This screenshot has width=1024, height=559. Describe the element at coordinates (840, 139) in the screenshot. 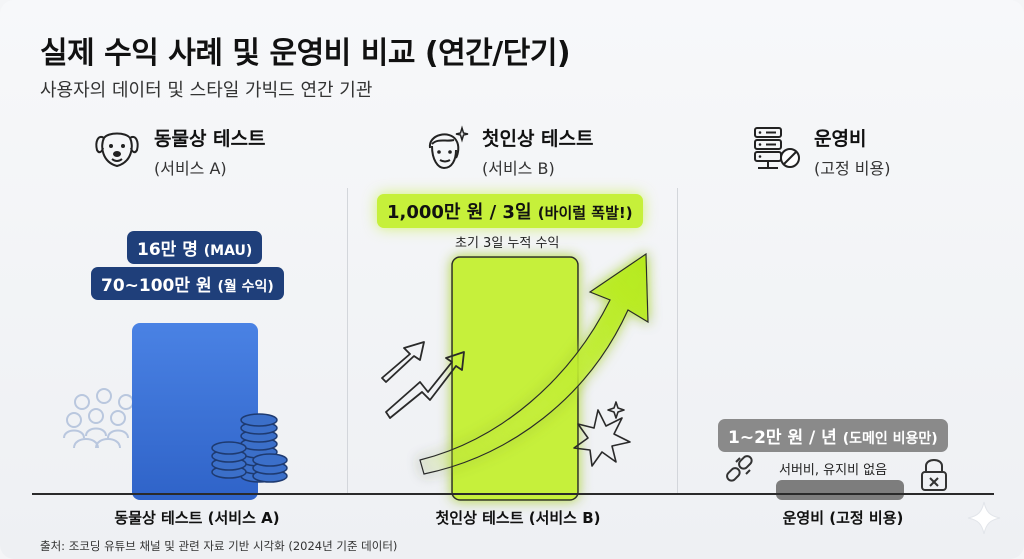

I see `column-name: 운영비` at that location.